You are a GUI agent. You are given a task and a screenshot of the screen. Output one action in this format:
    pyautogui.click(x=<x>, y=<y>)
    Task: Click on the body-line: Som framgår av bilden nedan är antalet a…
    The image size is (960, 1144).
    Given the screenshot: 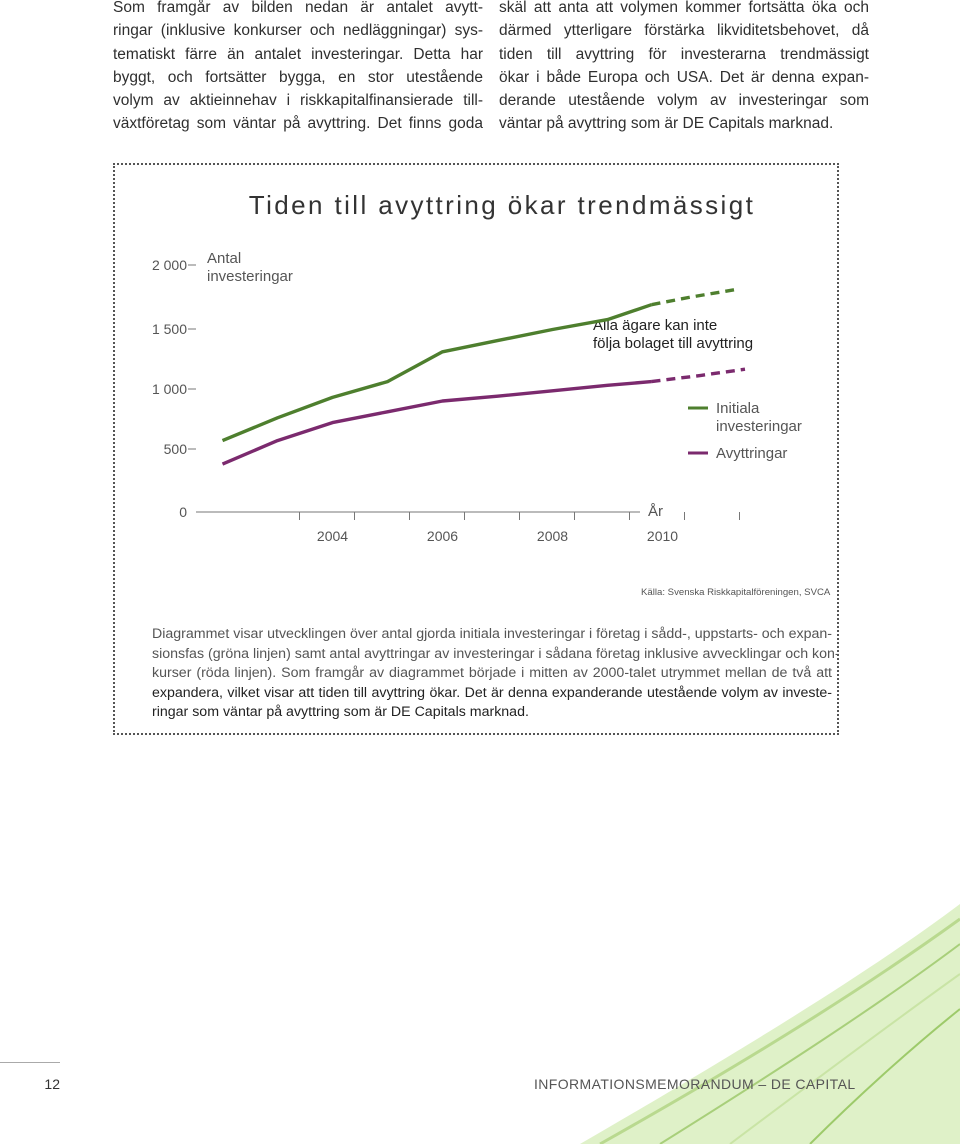 What is the action you would take?
    pyautogui.click(x=298, y=8)
    